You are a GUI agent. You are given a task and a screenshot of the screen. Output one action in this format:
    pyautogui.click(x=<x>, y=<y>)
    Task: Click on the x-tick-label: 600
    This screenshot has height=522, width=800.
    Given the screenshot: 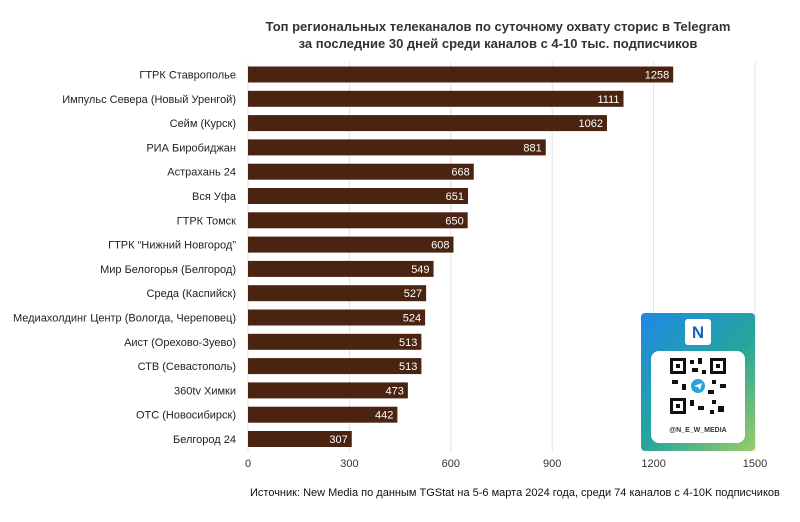 What is the action you would take?
    pyautogui.click(x=451, y=464)
    